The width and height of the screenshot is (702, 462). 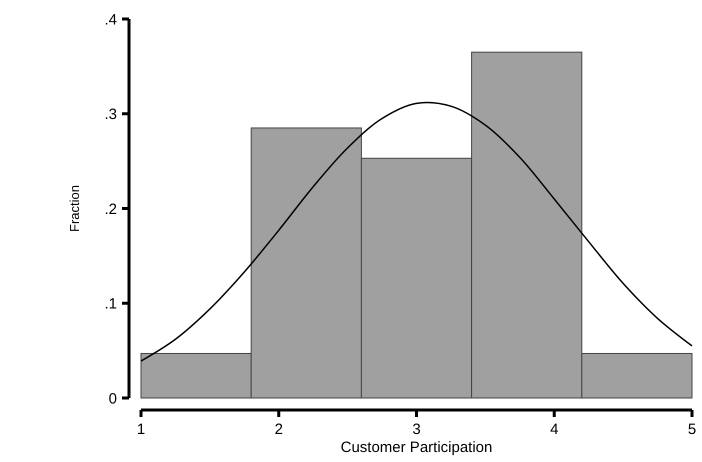 What do you see at coordinates (278, 429) in the screenshot?
I see `x-tick-label: 2` at bounding box center [278, 429].